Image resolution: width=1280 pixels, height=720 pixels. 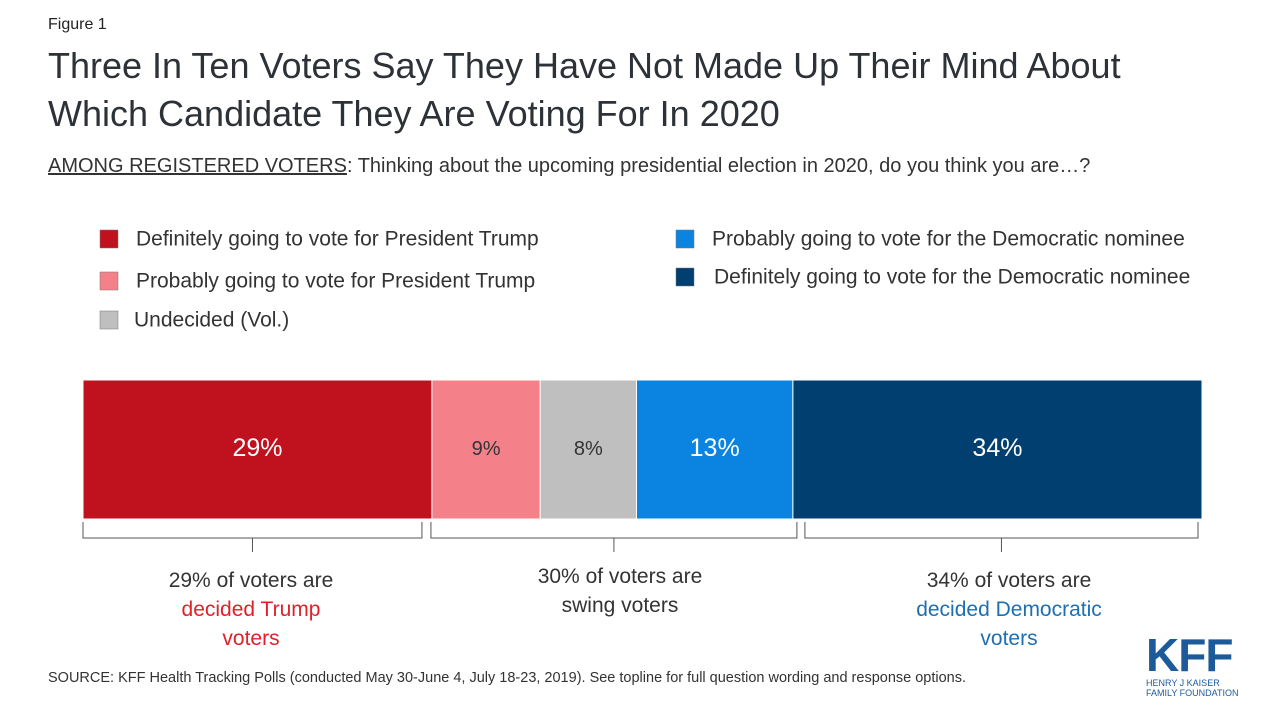 I want to click on annotation: 29% of voters are decided Trump voters, so click(x=251, y=609).